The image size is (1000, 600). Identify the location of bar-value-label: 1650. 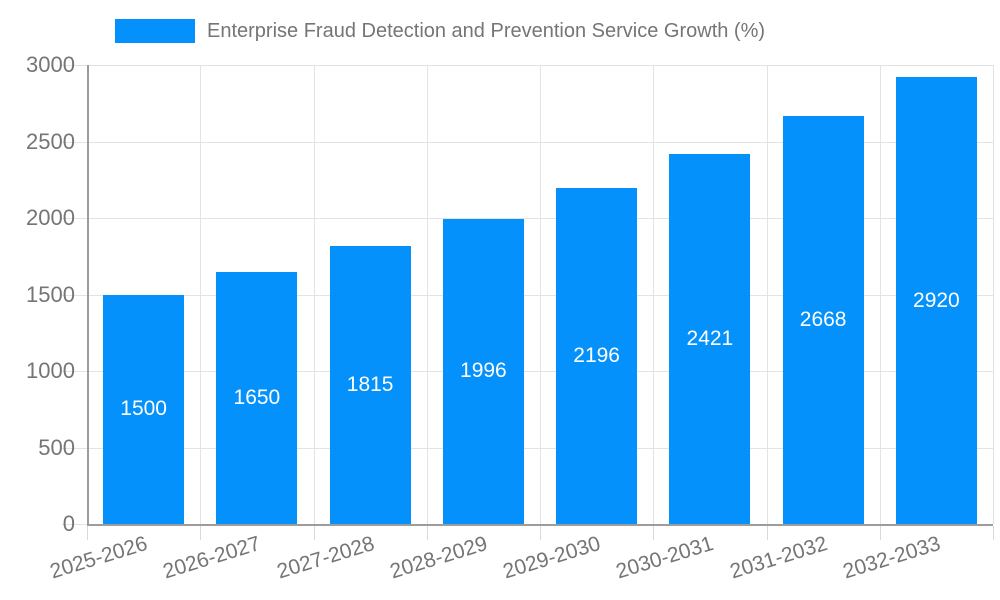
(257, 397).